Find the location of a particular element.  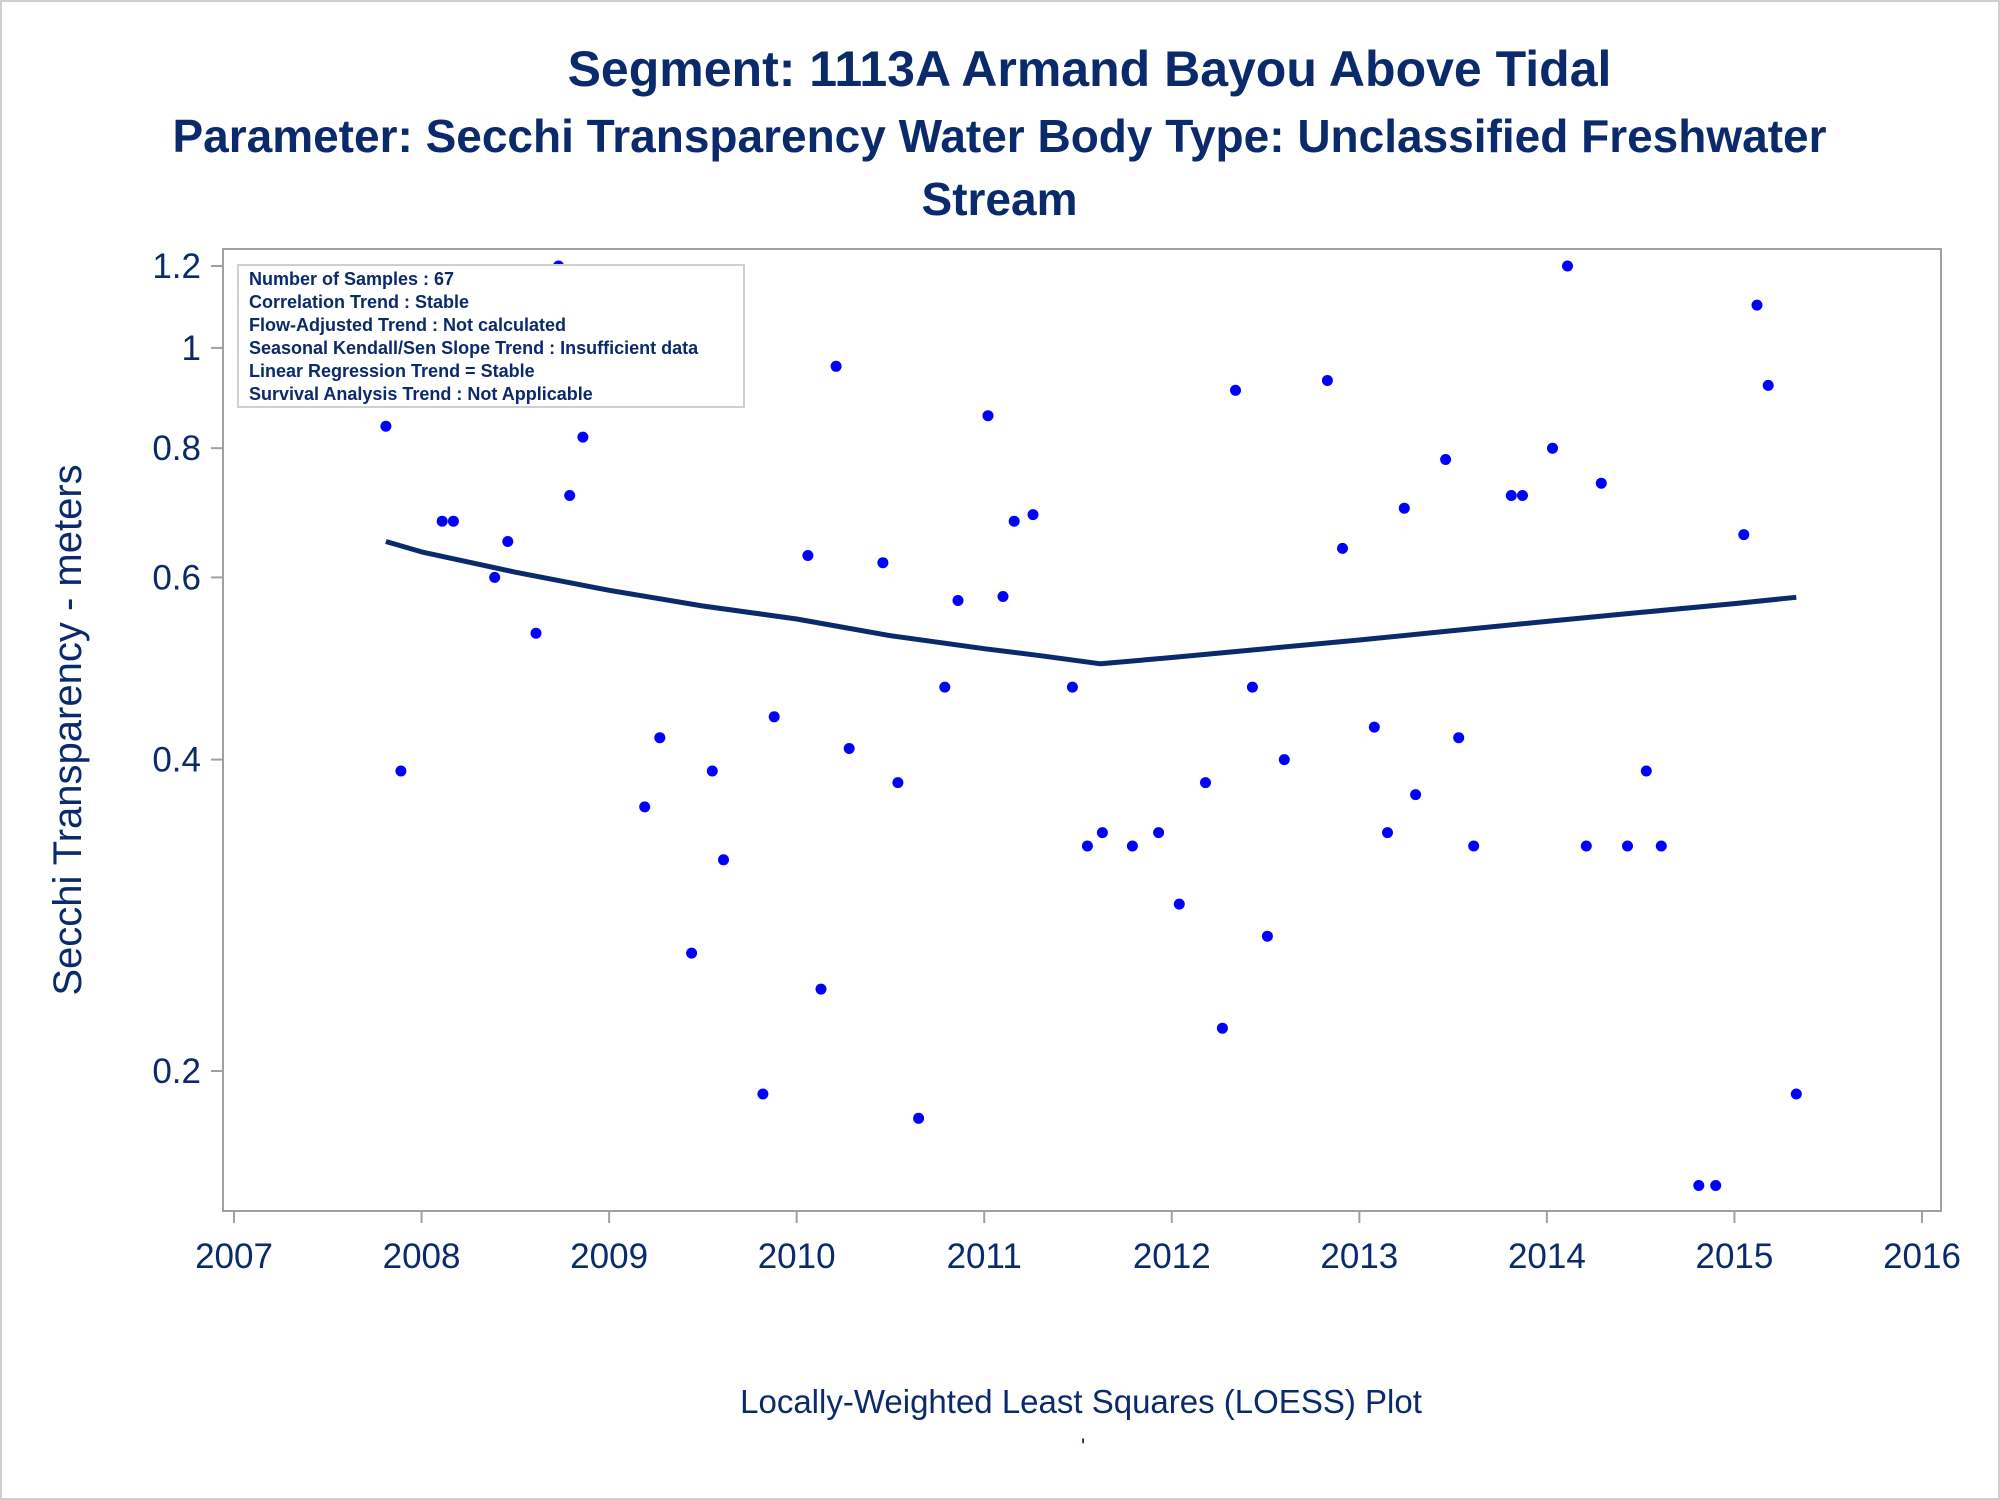

x-tick-label: 2008 is located at coordinates (422, 1256).